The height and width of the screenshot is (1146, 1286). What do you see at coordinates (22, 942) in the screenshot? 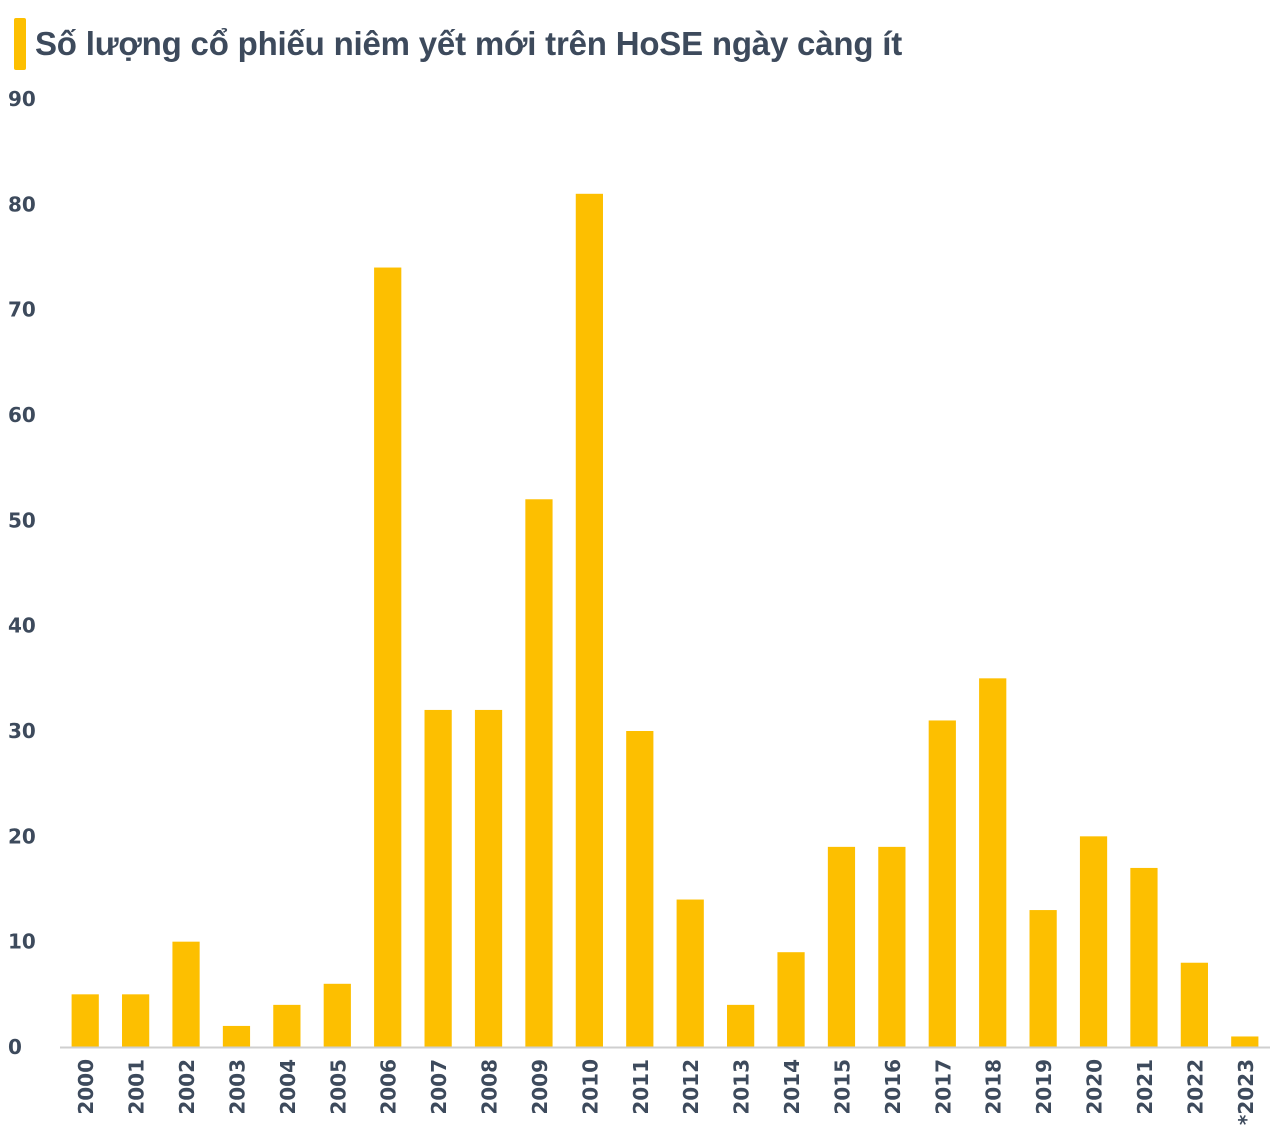
I see `y-tick-label: 10` at bounding box center [22, 942].